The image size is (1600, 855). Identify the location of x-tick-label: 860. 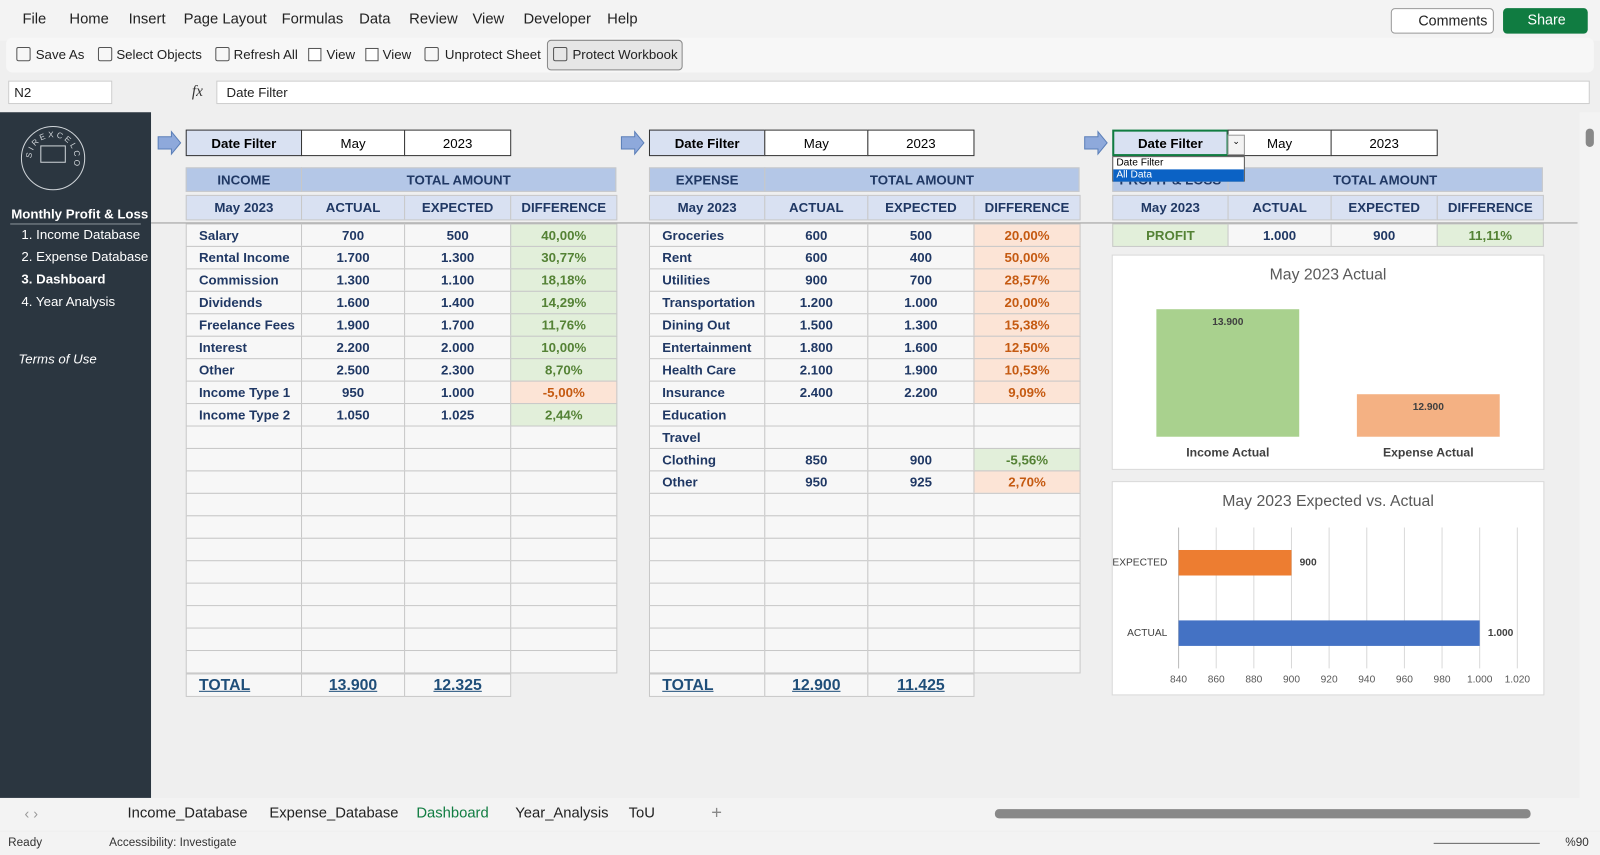
(1216, 679).